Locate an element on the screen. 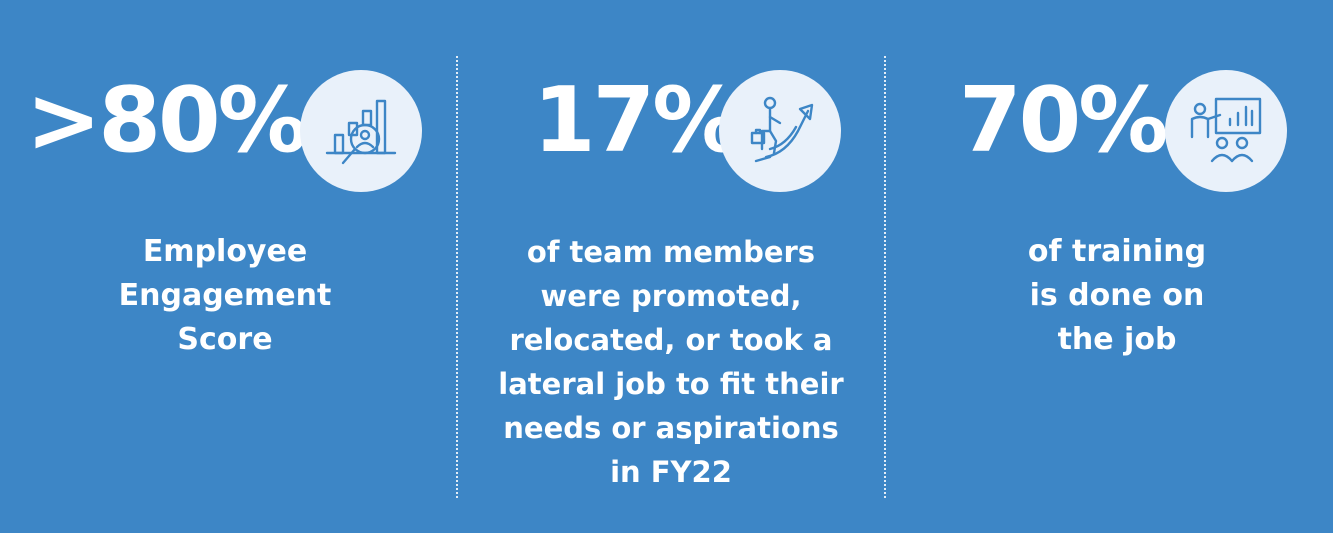 The width and height of the screenshot is (1333, 533). training-presentation-icon is located at coordinates (1226, 131).